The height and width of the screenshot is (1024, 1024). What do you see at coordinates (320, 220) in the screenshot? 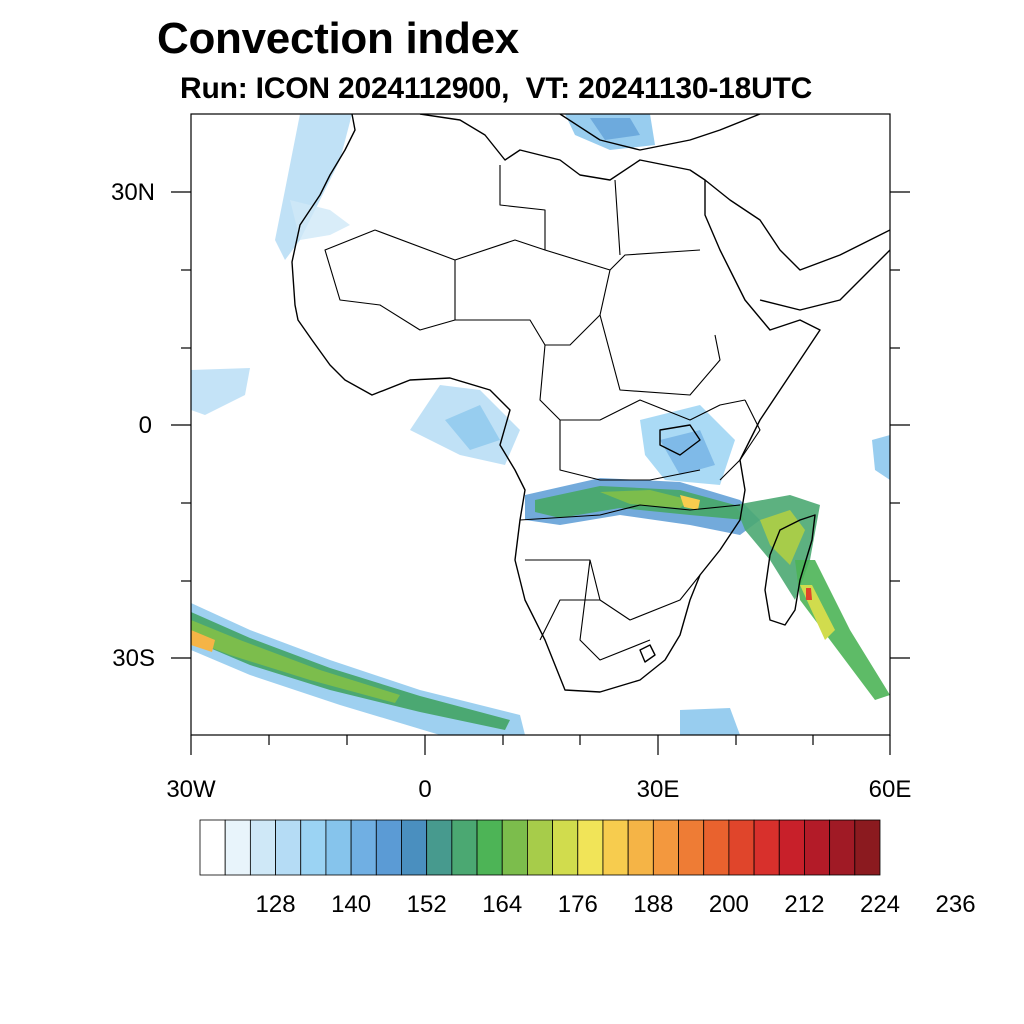
I see `field-morocco-coast` at bounding box center [320, 220].